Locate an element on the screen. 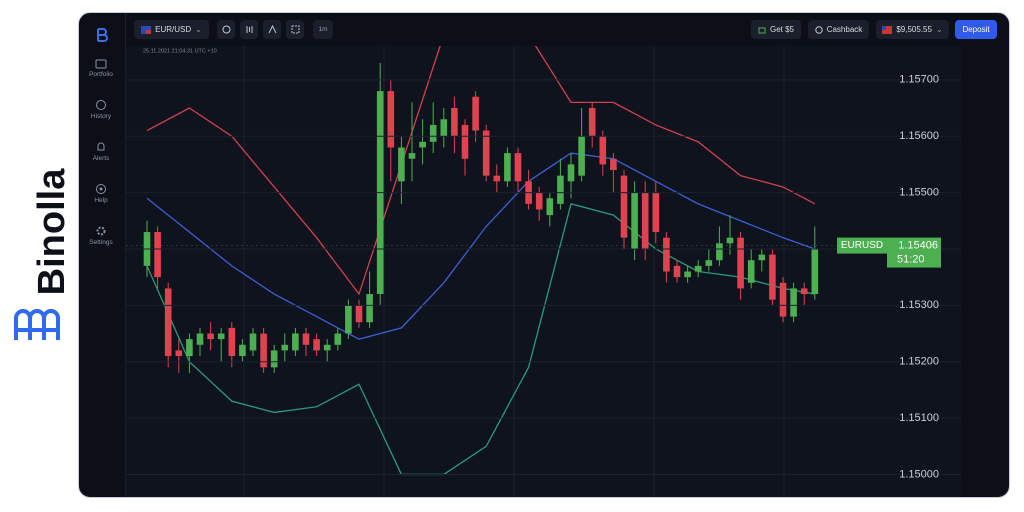  sidebar-label: Portfolio is located at coordinates (101, 74).